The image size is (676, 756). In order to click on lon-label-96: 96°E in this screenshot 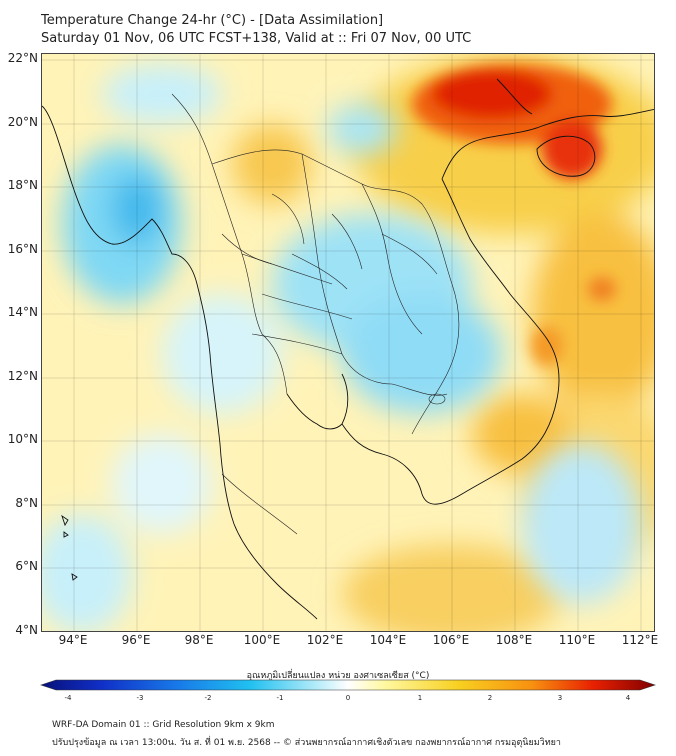, I will do `click(136, 640)`.